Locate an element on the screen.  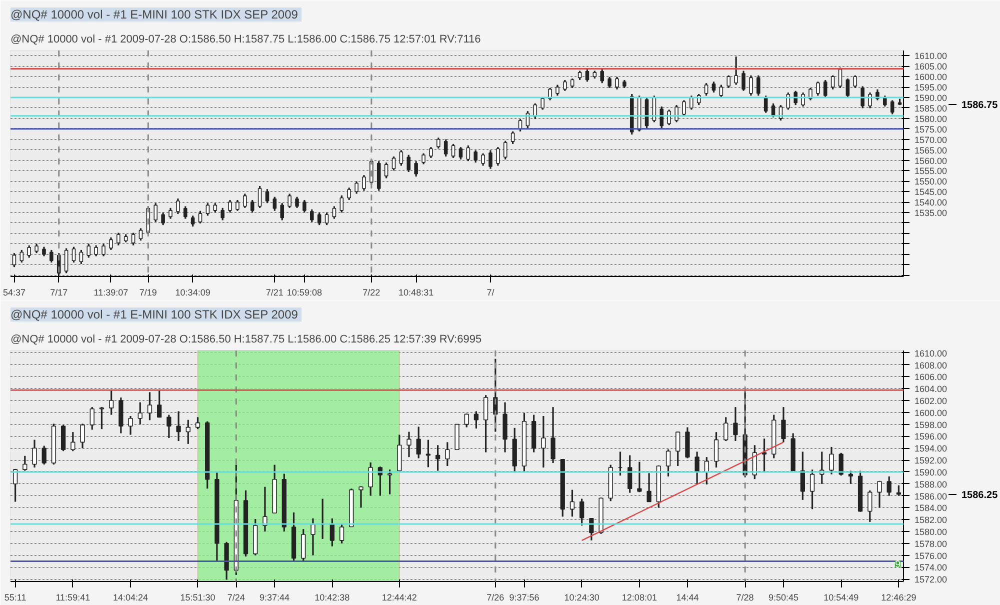
y-tick-label: 1588.00 is located at coordinates (931, 484).